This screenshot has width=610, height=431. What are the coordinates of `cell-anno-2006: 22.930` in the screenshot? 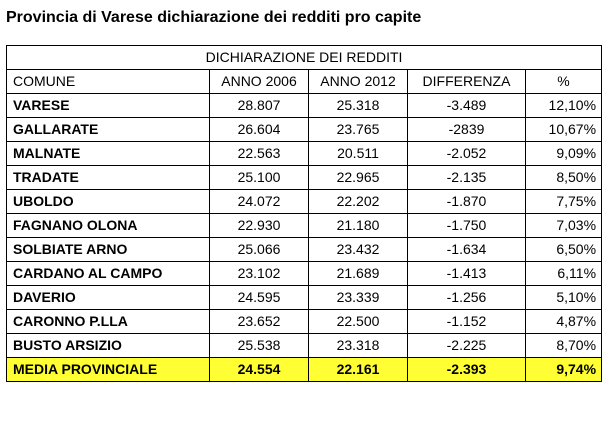 It's located at (259, 225).